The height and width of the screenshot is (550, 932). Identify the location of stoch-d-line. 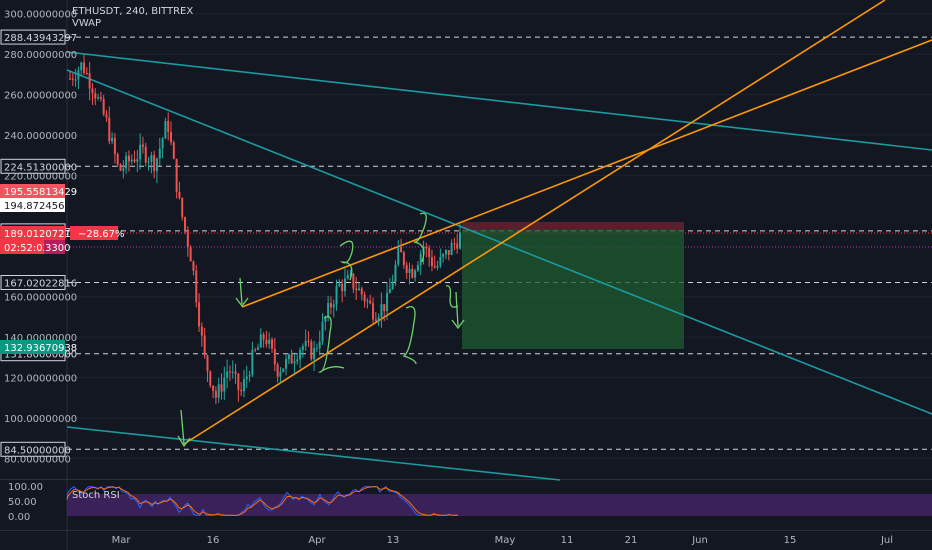
(262, 501).